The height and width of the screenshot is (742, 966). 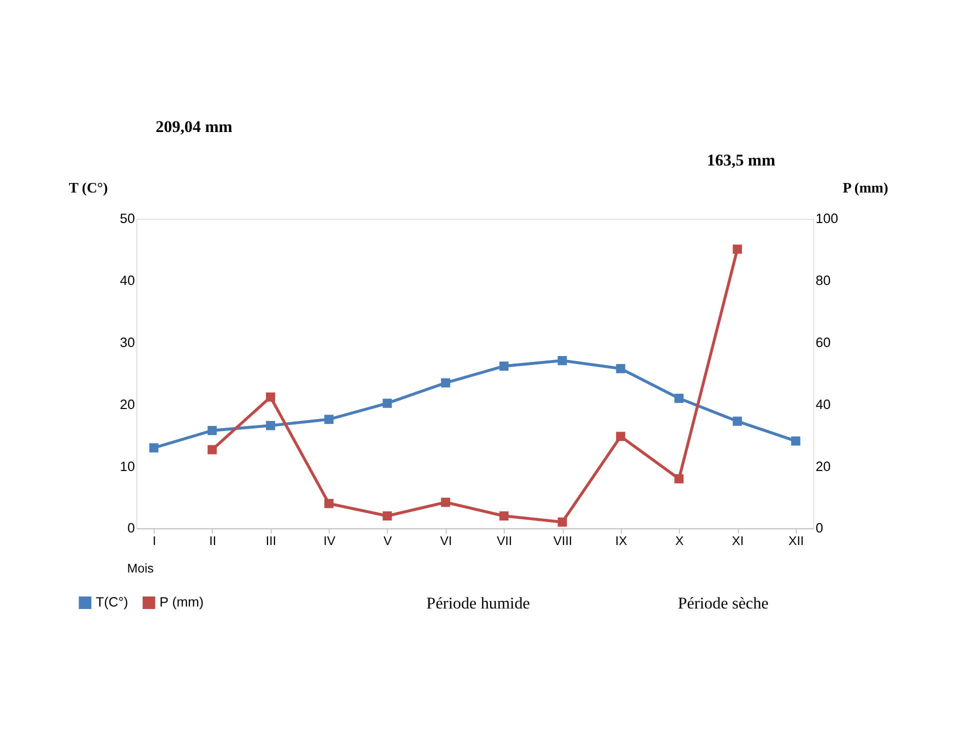 I want to click on x-tick-label: XII, so click(x=796, y=541).